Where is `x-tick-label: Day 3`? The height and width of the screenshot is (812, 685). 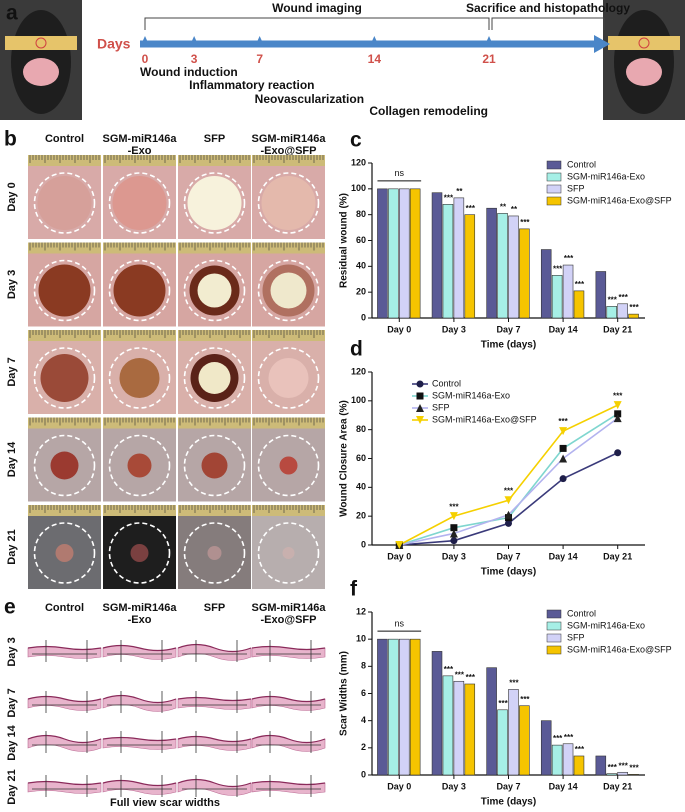
x-tick-label: Day 3 is located at coordinates (454, 329).